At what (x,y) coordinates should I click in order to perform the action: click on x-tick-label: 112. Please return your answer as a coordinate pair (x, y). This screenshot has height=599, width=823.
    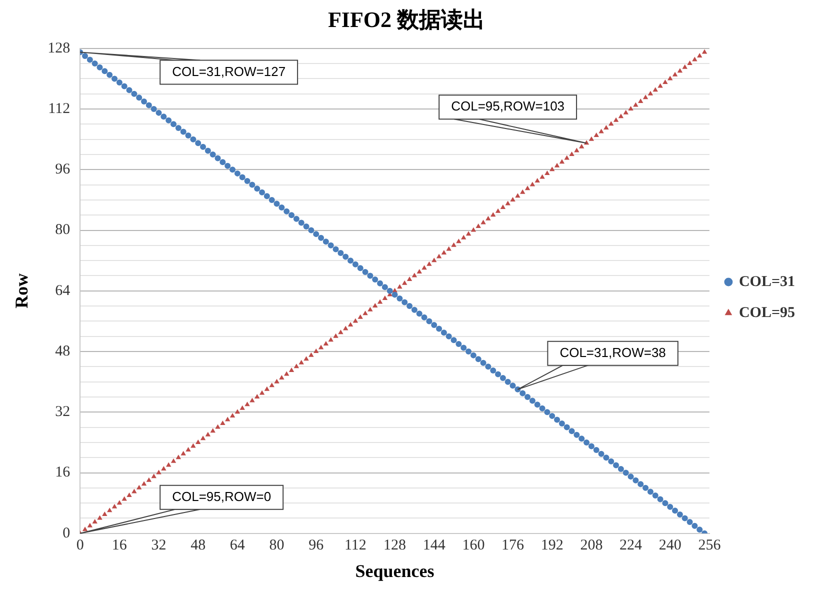
    Looking at the image, I should click on (355, 545).